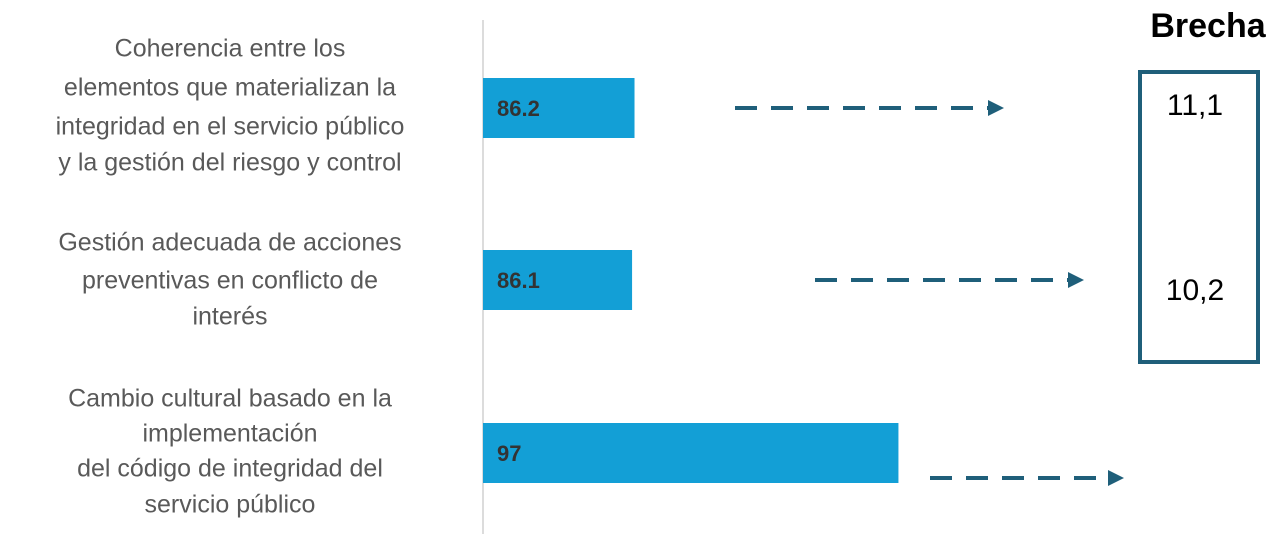 The height and width of the screenshot is (534, 1286). Describe the element at coordinates (1195, 105) in the screenshot. I see `gap-label: 11,1` at that location.